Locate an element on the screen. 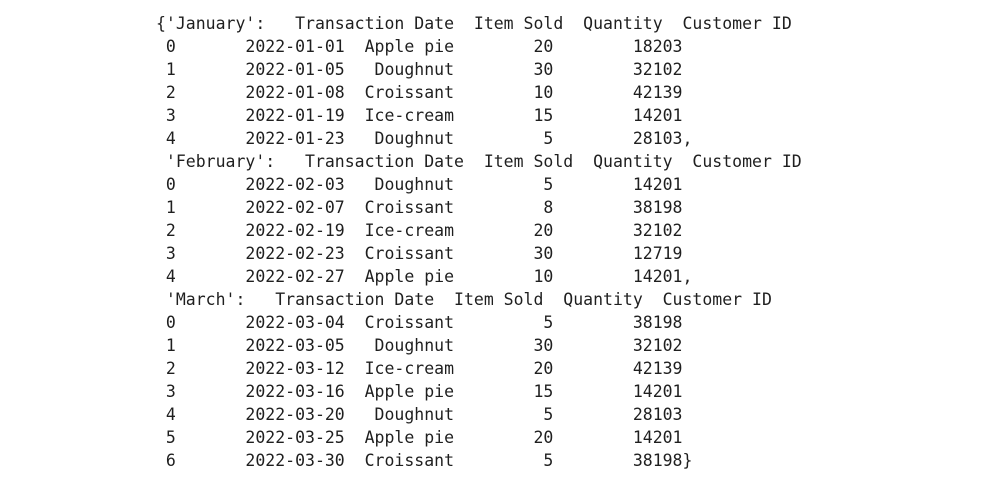 The height and width of the screenshot is (483, 998). table-row: 1 2022-02-07 Croissant 8 38198 is located at coordinates (419, 207).